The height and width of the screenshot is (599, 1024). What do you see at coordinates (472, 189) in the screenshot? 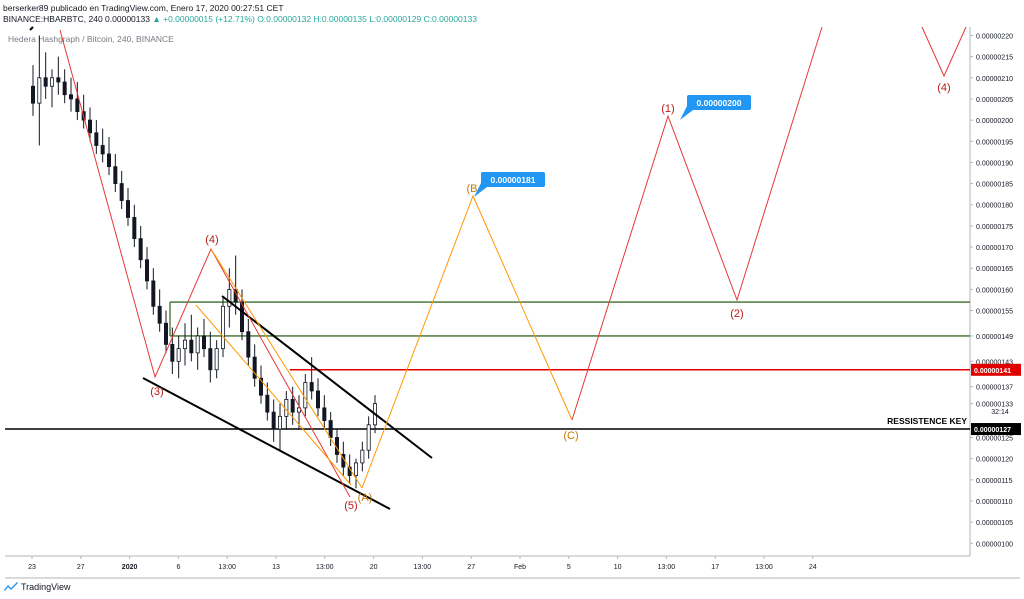
I see `wave-label-orange: (B` at bounding box center [472, 189].